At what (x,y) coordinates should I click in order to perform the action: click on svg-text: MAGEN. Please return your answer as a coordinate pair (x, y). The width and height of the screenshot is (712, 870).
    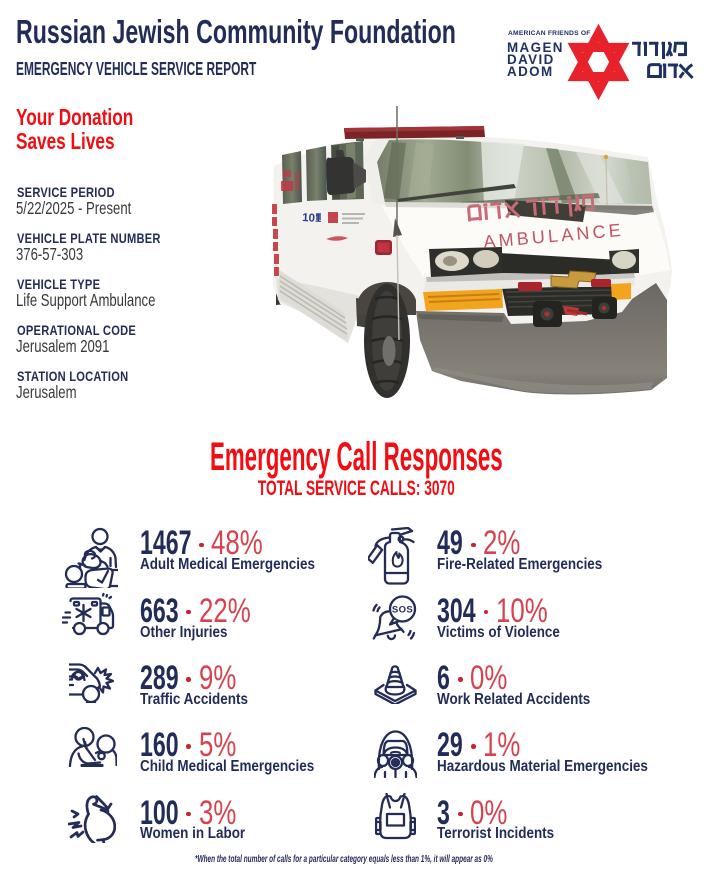
    Looking at the image, I should click on (535, 47).